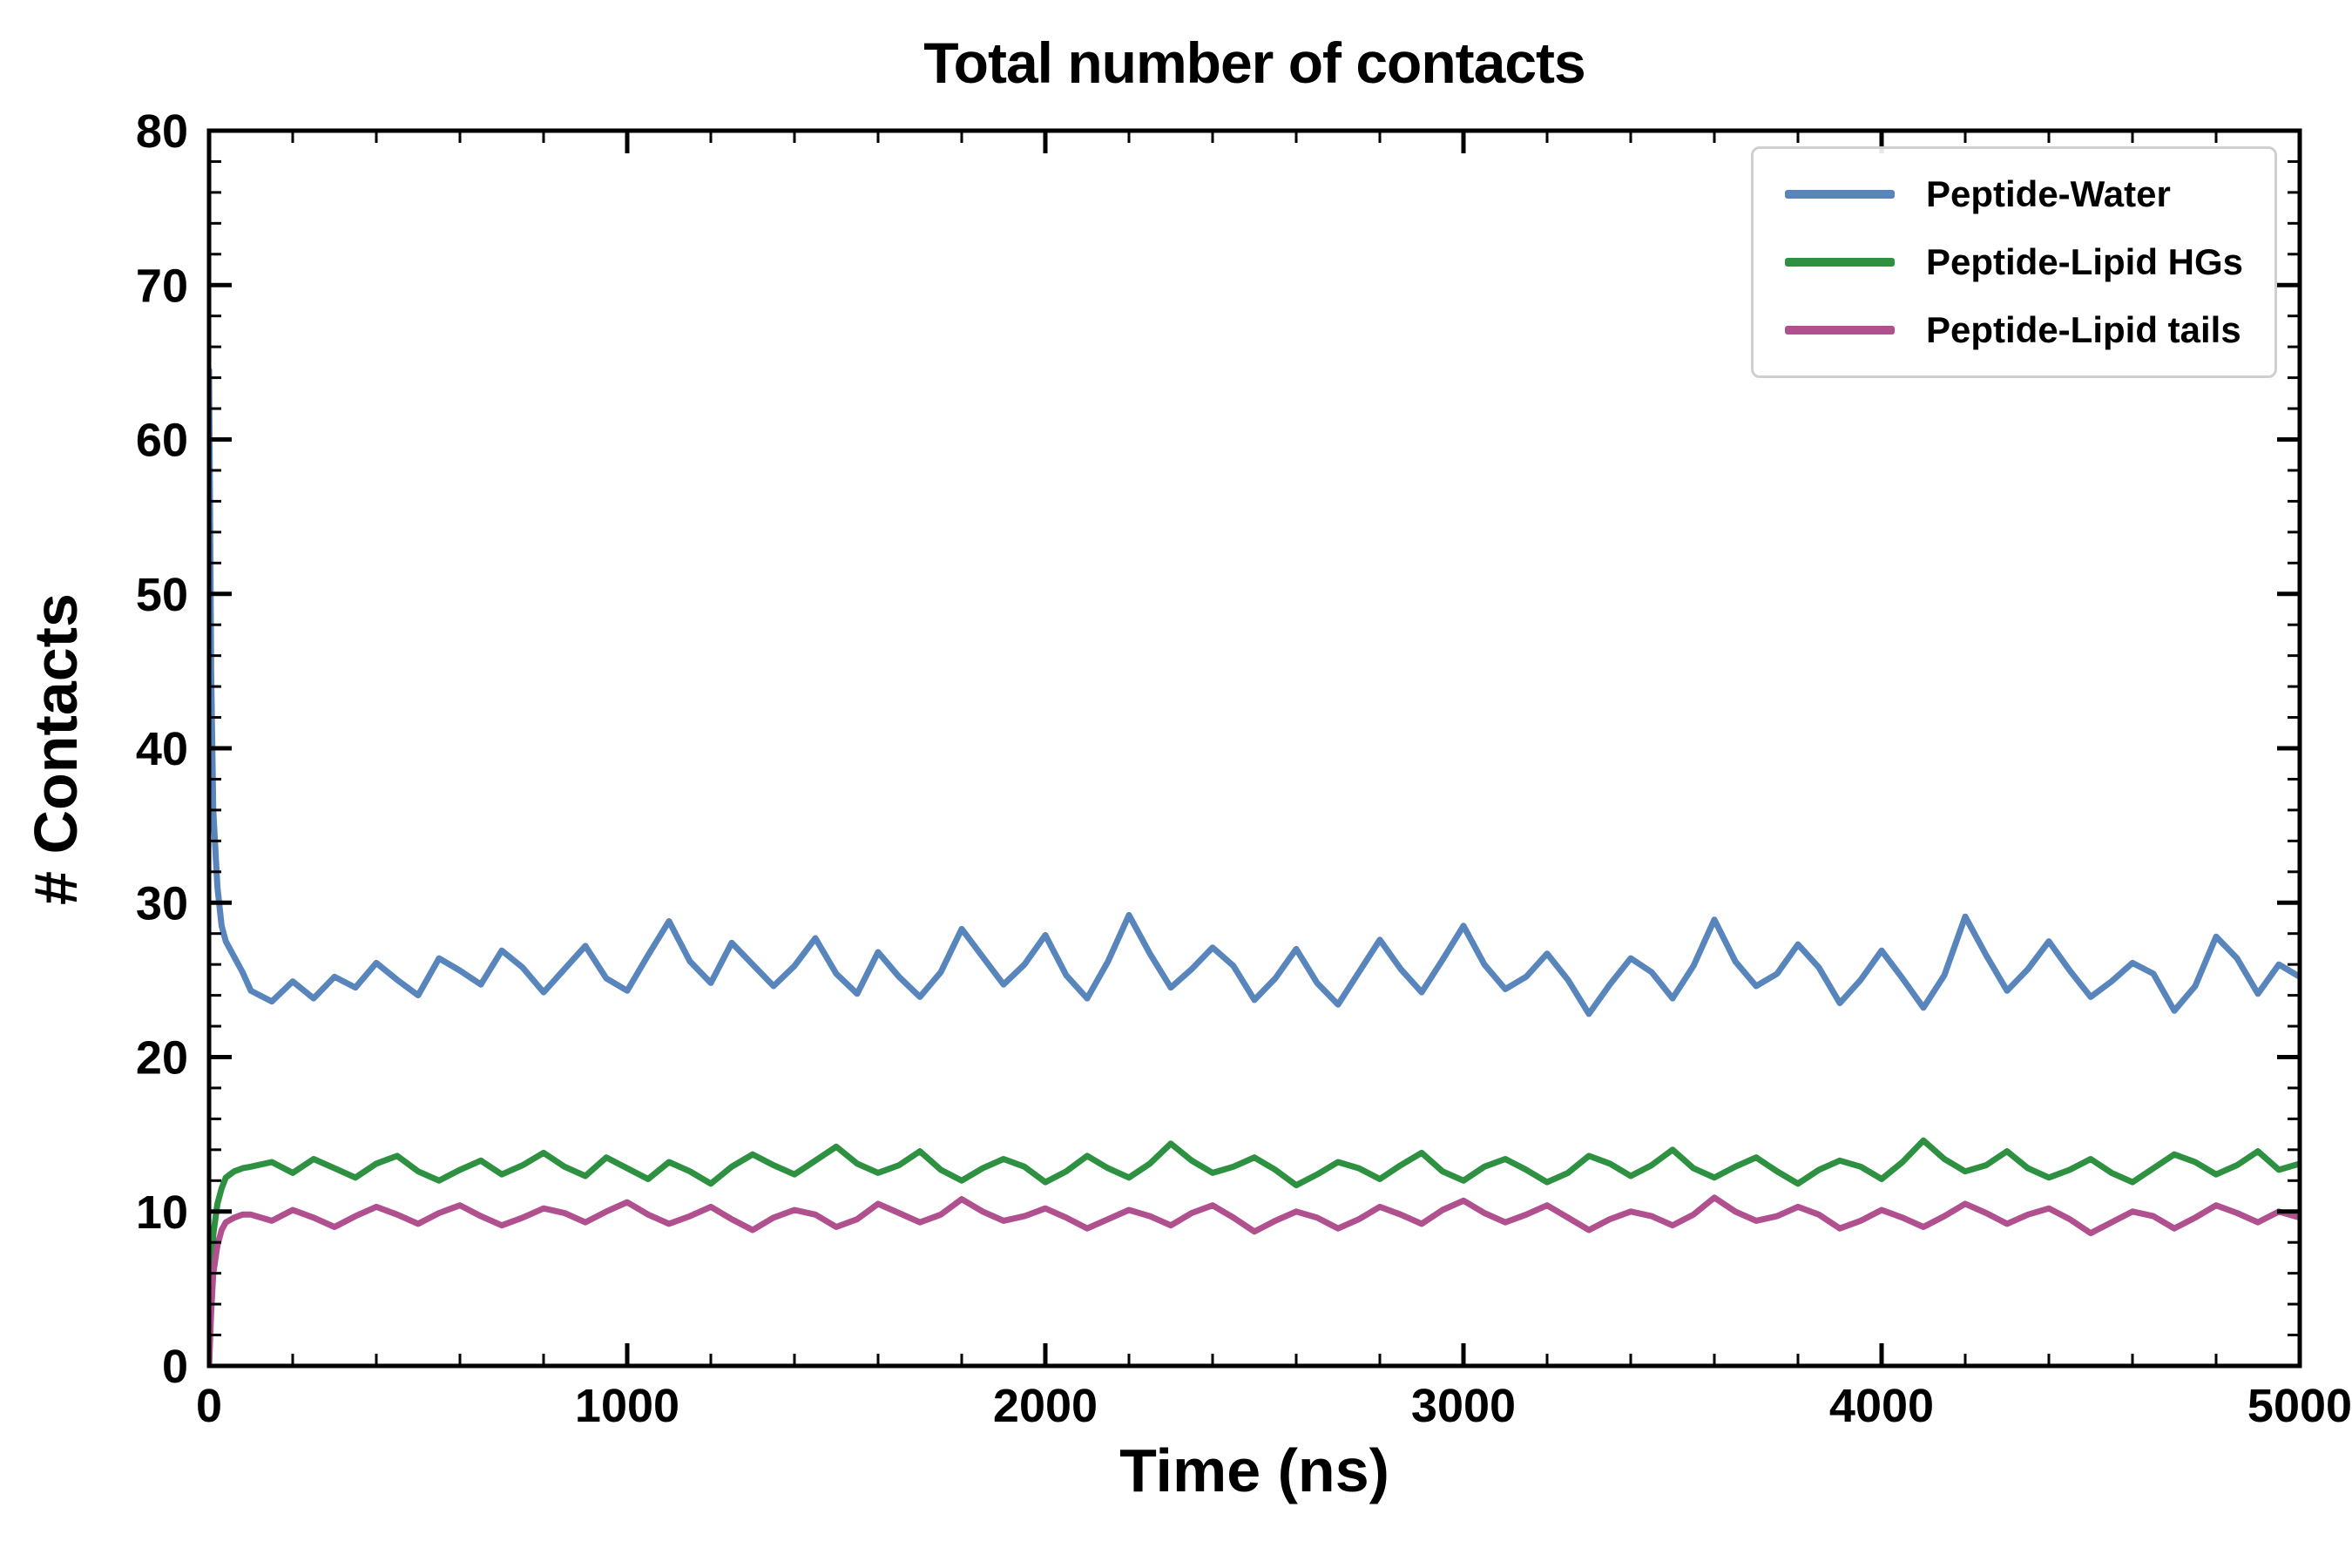  What do you see at coordinates (1045, 1406) in the screenshot?
I see `x-tick-label: 2000` at bounding box center [1045, 1406].